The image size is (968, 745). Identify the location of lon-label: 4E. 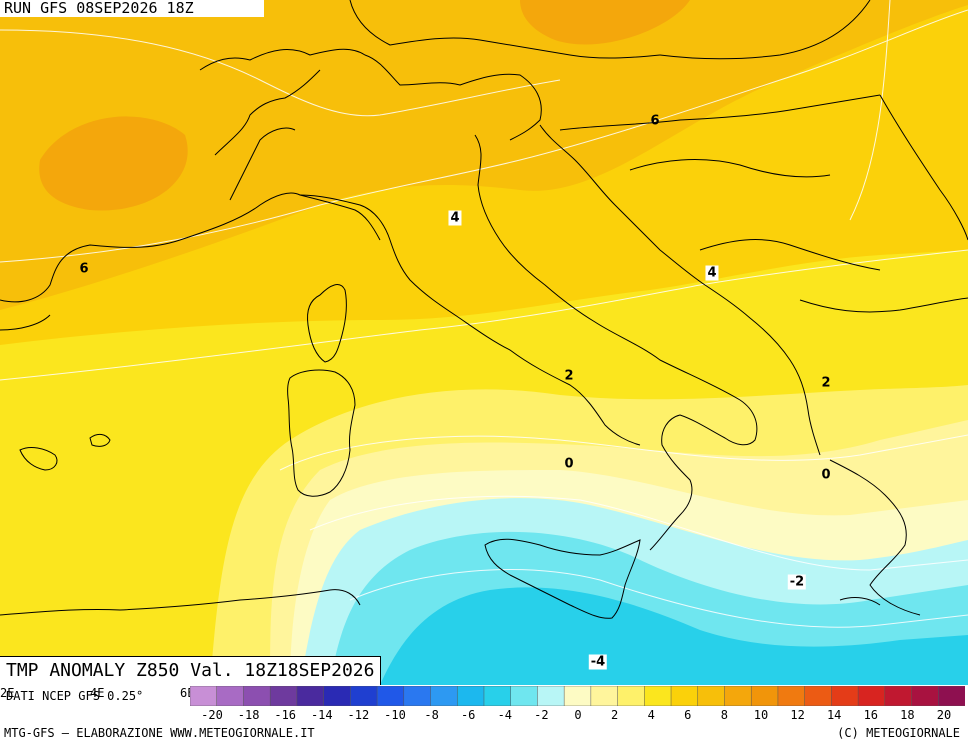
(97, 693).